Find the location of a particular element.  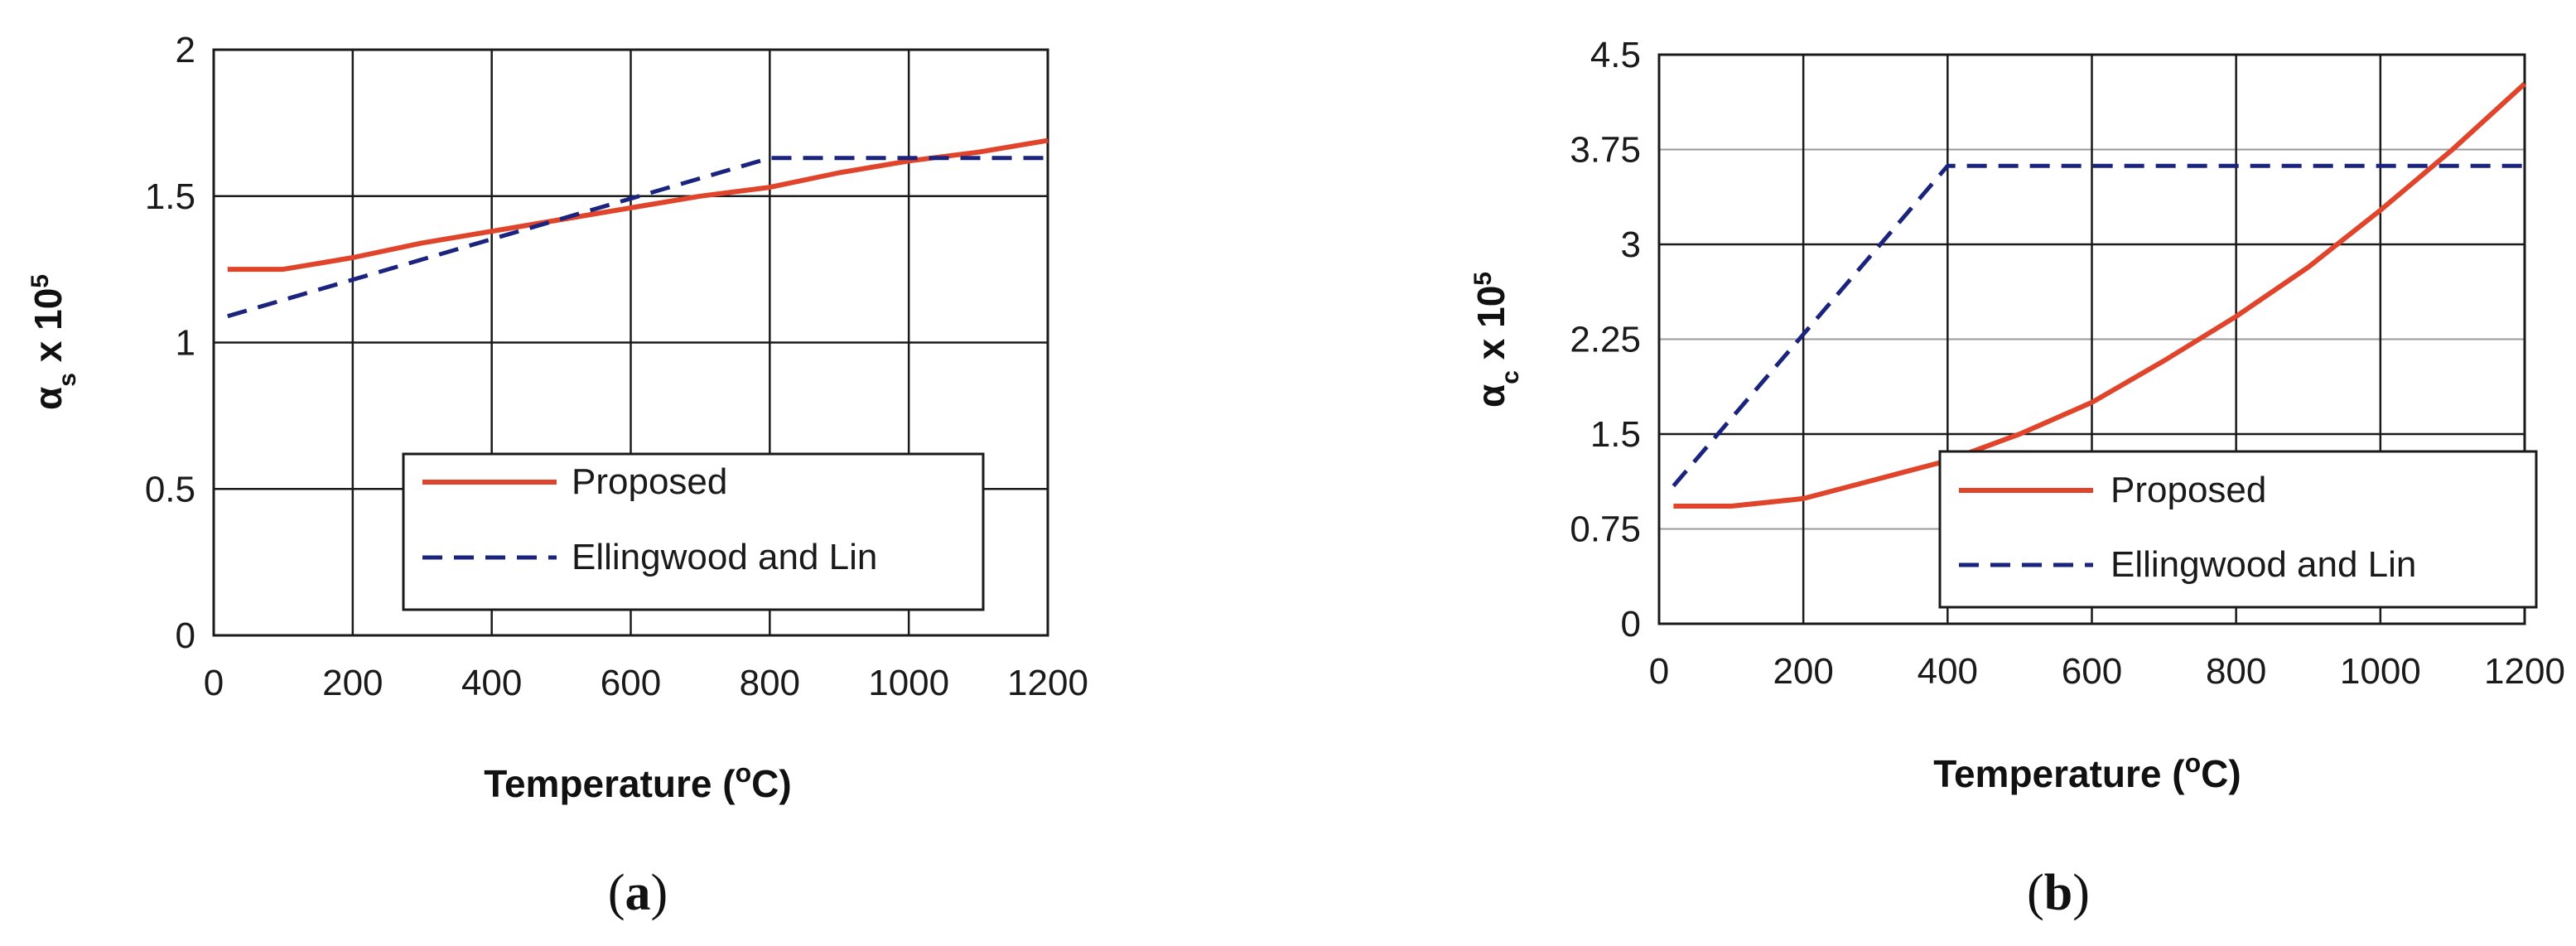

y-tick-label: 1 is located at coordinates (185, 343).